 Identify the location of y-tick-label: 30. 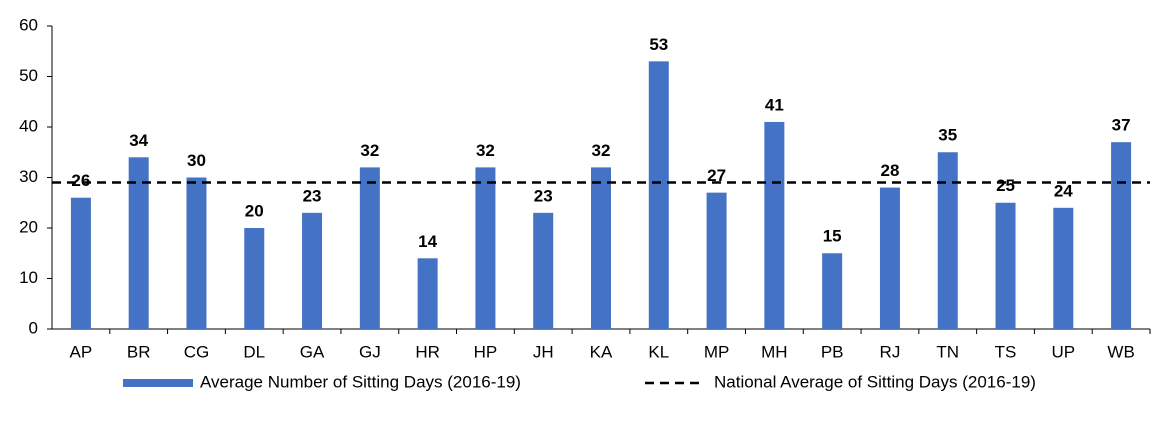
(28, 176).